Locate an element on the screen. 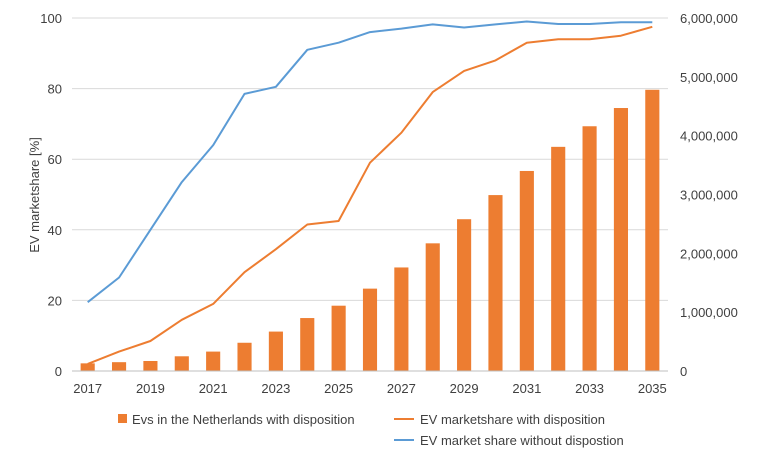 The width and height of the screenshot is (768, 464). x-tick-label: 2027 is located at coordinates (401, 388).